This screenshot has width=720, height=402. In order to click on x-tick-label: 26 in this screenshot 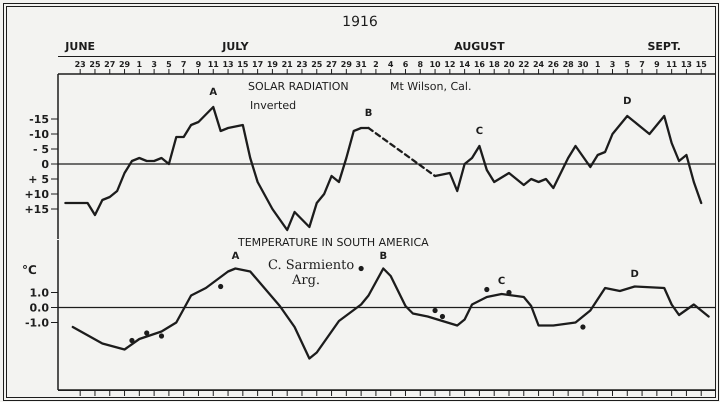, I will do `click(554, 64)`.